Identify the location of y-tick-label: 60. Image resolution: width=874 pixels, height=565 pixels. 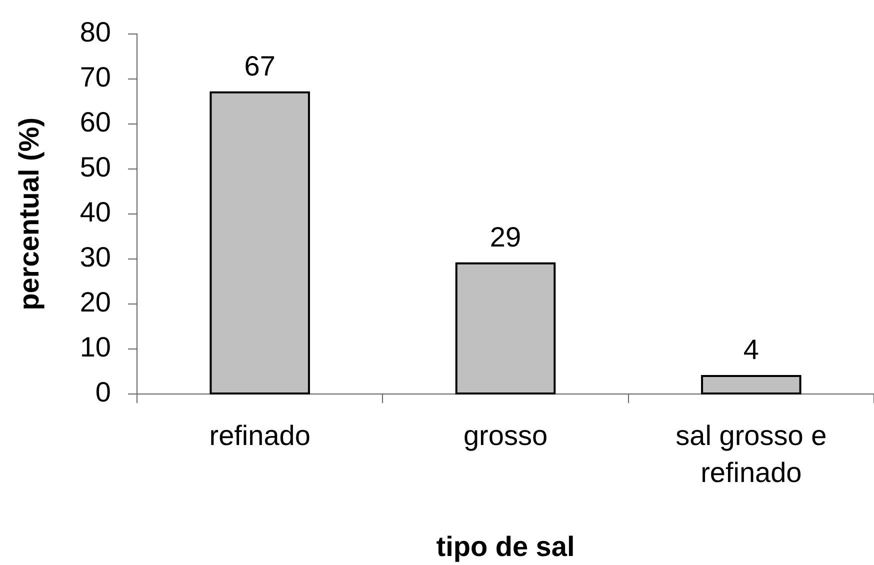
(95, 122).